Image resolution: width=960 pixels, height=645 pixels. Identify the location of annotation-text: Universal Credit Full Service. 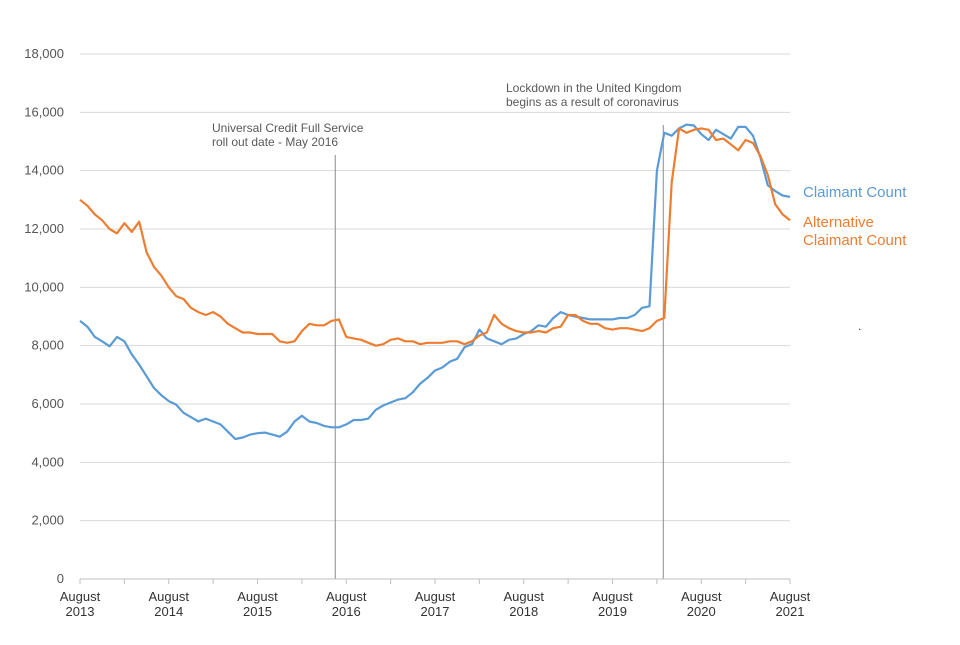
(288, 128).